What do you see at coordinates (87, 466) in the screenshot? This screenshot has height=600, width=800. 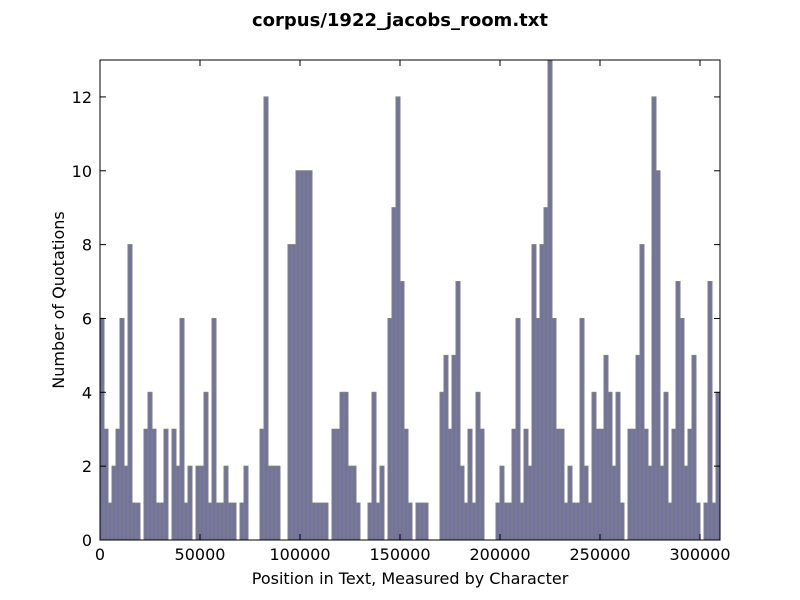 I see `y-tick-label: 2` at bounding box center [87, 466].